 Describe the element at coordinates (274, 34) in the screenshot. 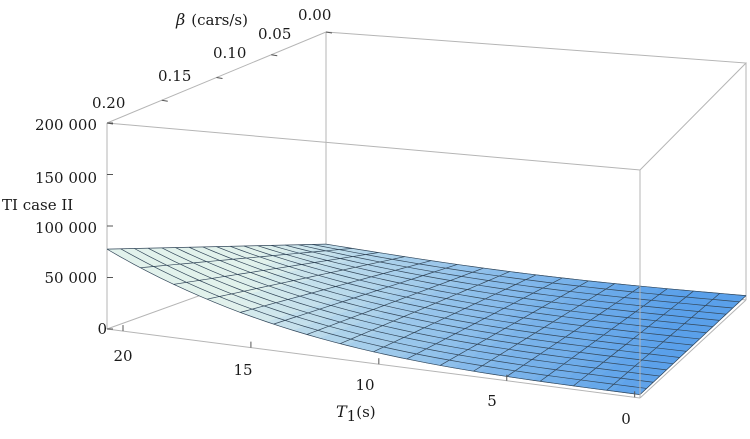

I see `beta-tick-1: 0.05` at that location.